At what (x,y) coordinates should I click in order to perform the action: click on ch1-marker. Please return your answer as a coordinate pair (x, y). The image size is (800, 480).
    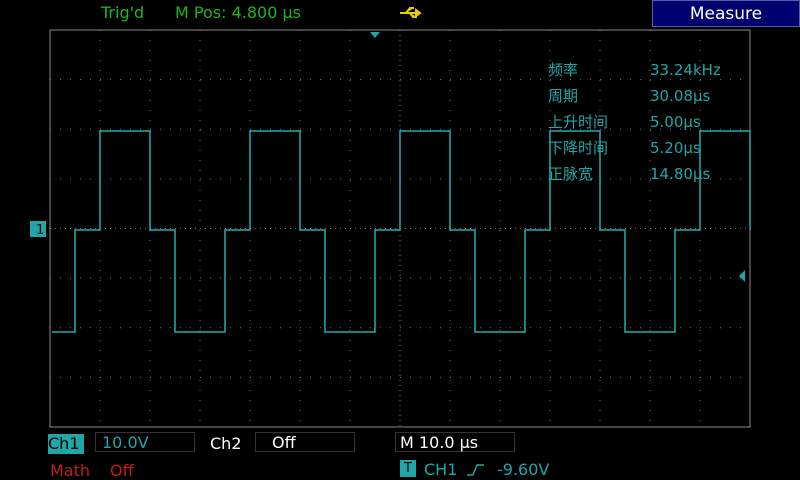
    Looking at the image, I should click on (38, 229).